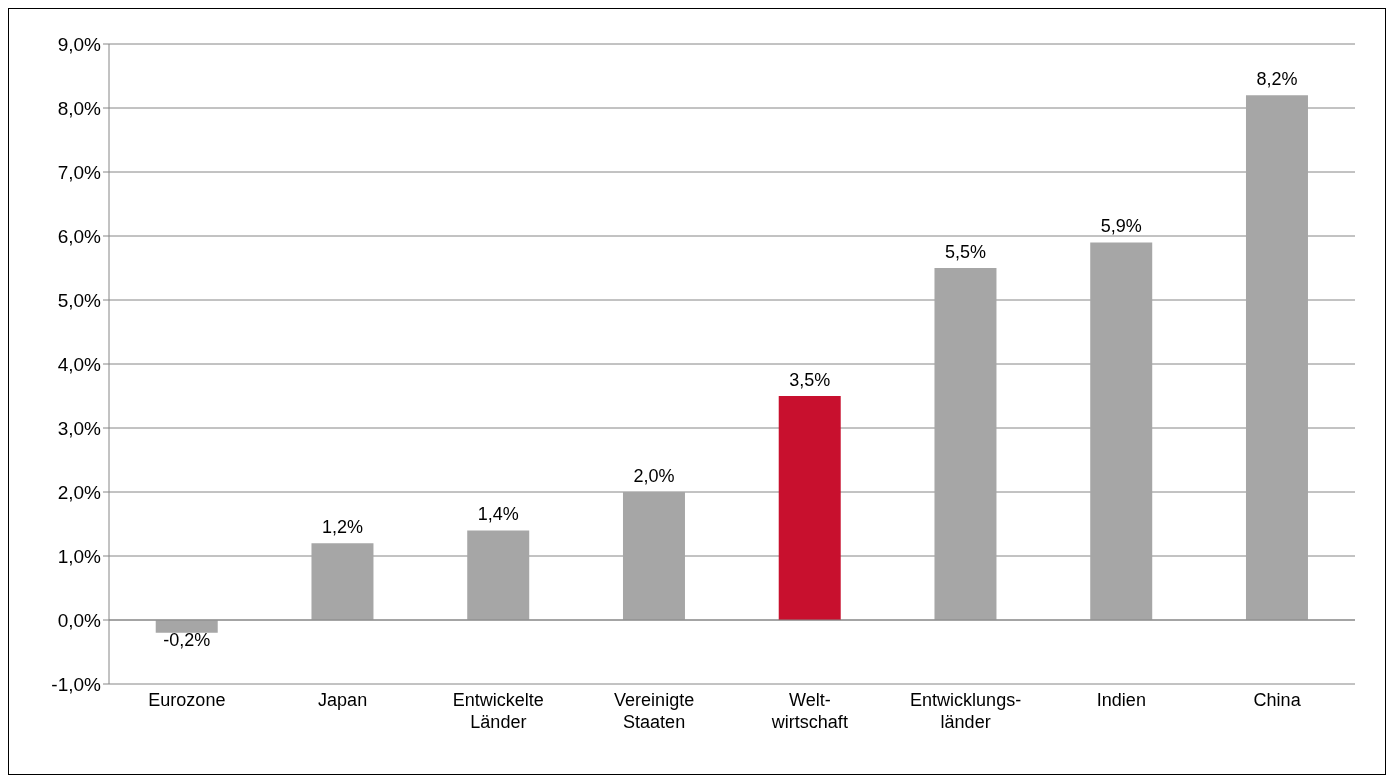 The image size is (1394, 783). I want to click on data-label: 2,0%, so click(654, 476).